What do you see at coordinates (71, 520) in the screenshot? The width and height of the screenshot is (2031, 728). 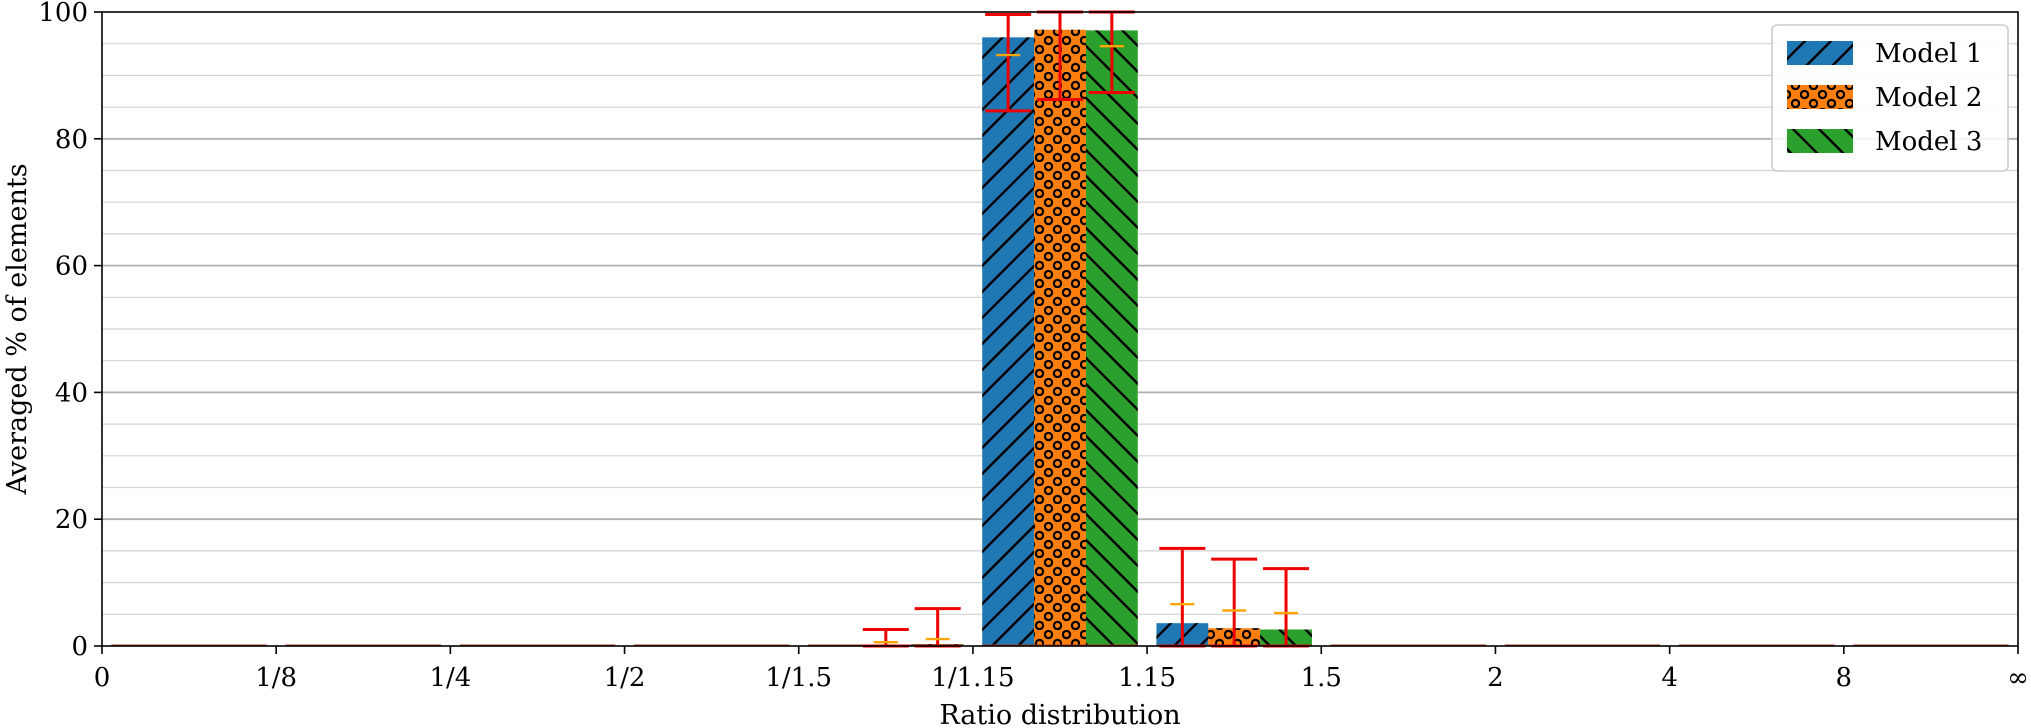 I see `y-tick-label: 20` at bounding box center [71, 520].